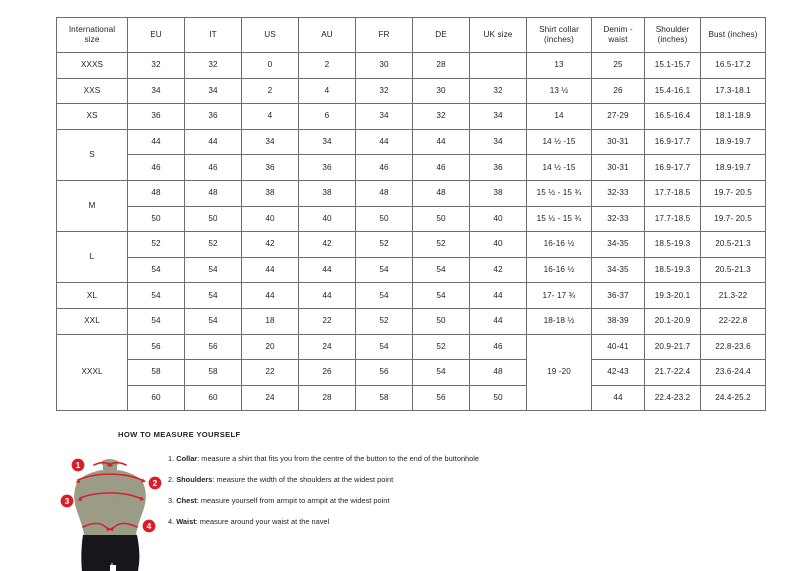 The image size is (787, 571). I want to click on table-row: 58 58 22 26 56 54 48 42-43 21.7-22.4 23.6-24.4, so click(411, 372).